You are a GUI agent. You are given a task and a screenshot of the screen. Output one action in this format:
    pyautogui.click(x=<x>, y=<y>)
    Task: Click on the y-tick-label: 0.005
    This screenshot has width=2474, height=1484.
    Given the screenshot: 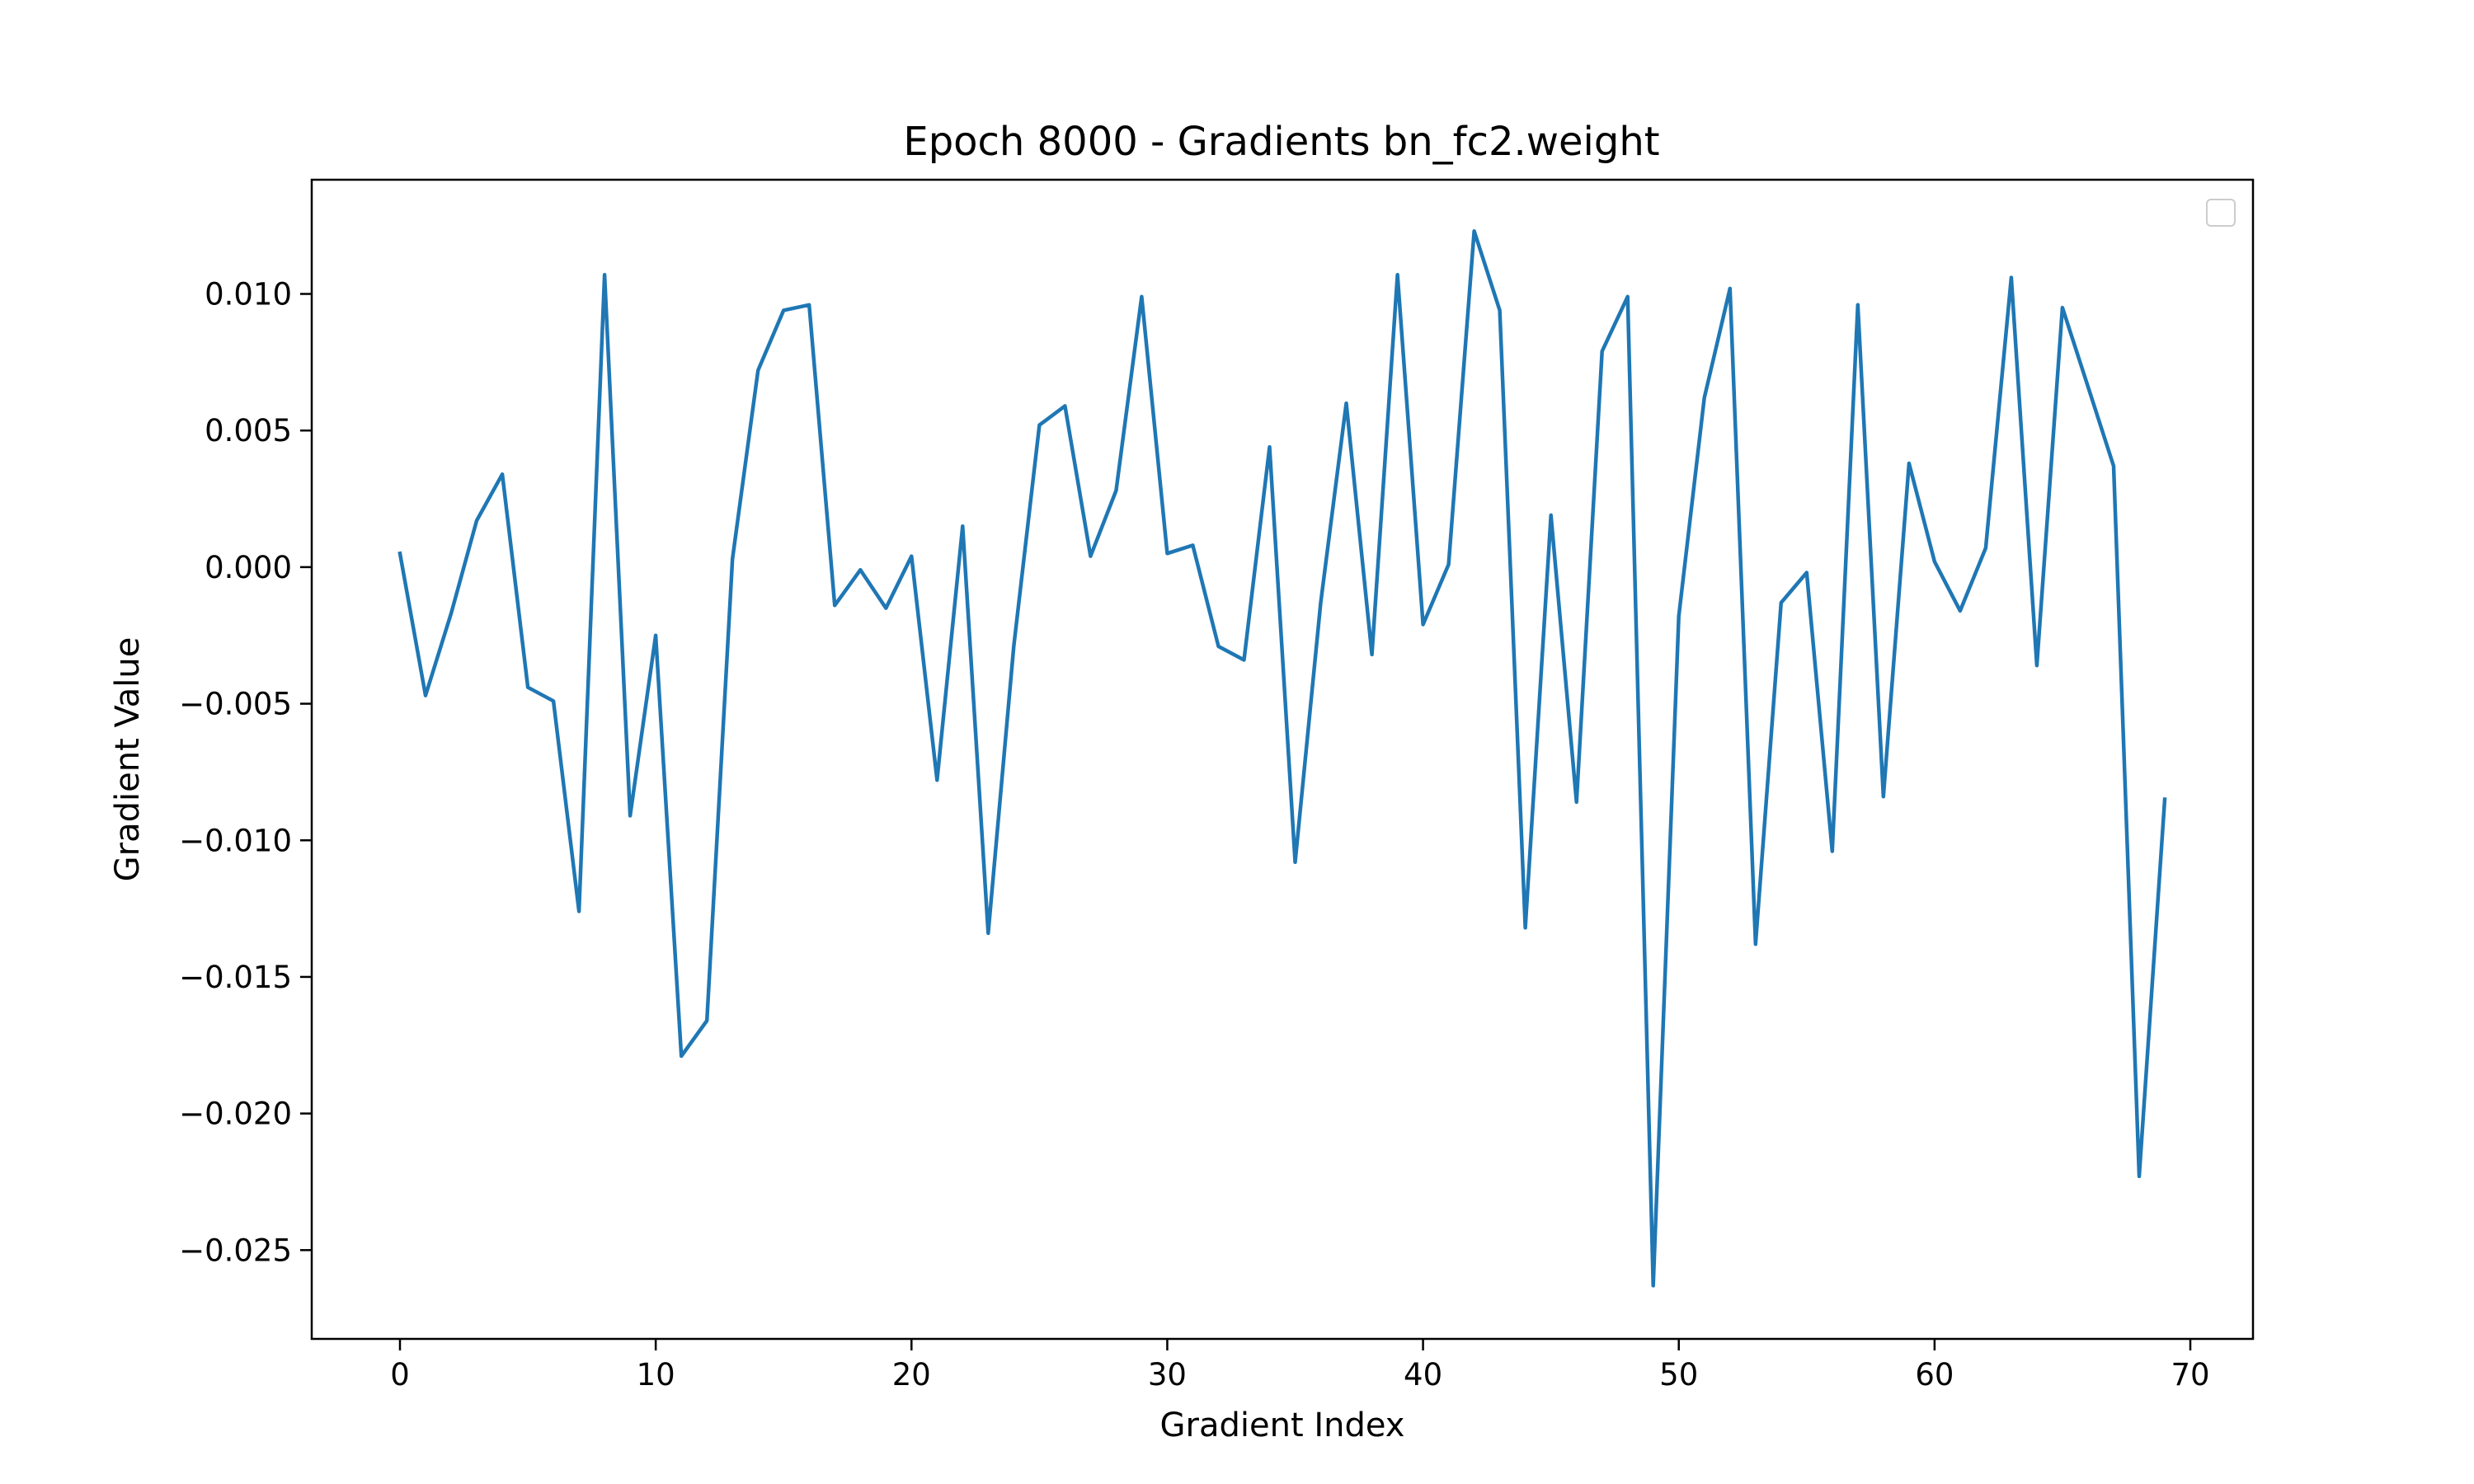 What is the action you would take?
    pyautogui.click(x=248, y=431)
    